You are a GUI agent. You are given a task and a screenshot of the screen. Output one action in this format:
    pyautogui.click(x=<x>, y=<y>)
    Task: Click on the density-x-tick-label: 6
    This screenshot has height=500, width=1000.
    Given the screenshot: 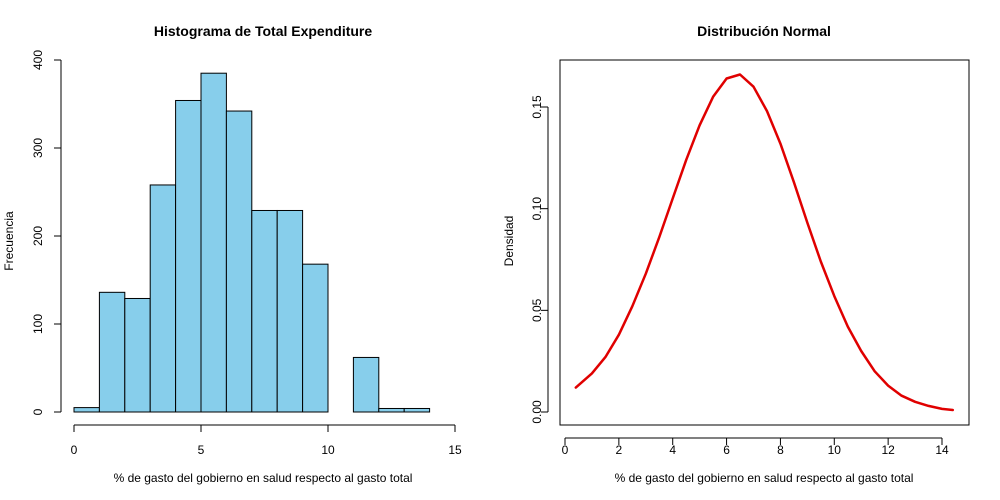 What is the action you would take?
    pyautogui.click(x=726, y=450)
    